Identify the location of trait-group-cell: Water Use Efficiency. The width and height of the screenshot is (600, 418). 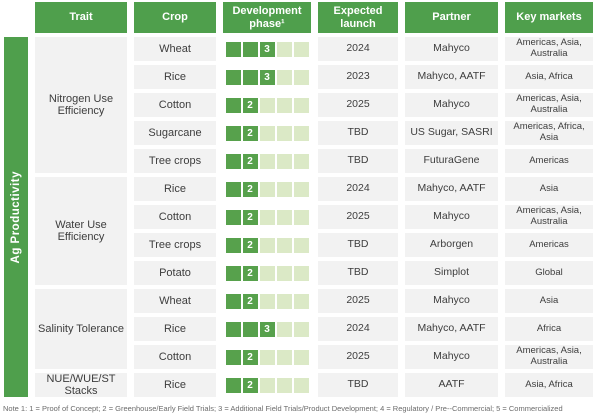
(81, 231).